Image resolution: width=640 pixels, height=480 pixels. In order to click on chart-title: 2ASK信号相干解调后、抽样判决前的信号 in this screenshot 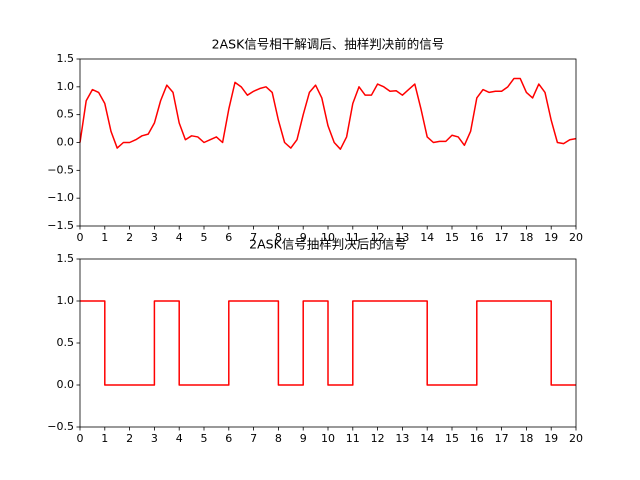, I will do `click(328, 44)`.